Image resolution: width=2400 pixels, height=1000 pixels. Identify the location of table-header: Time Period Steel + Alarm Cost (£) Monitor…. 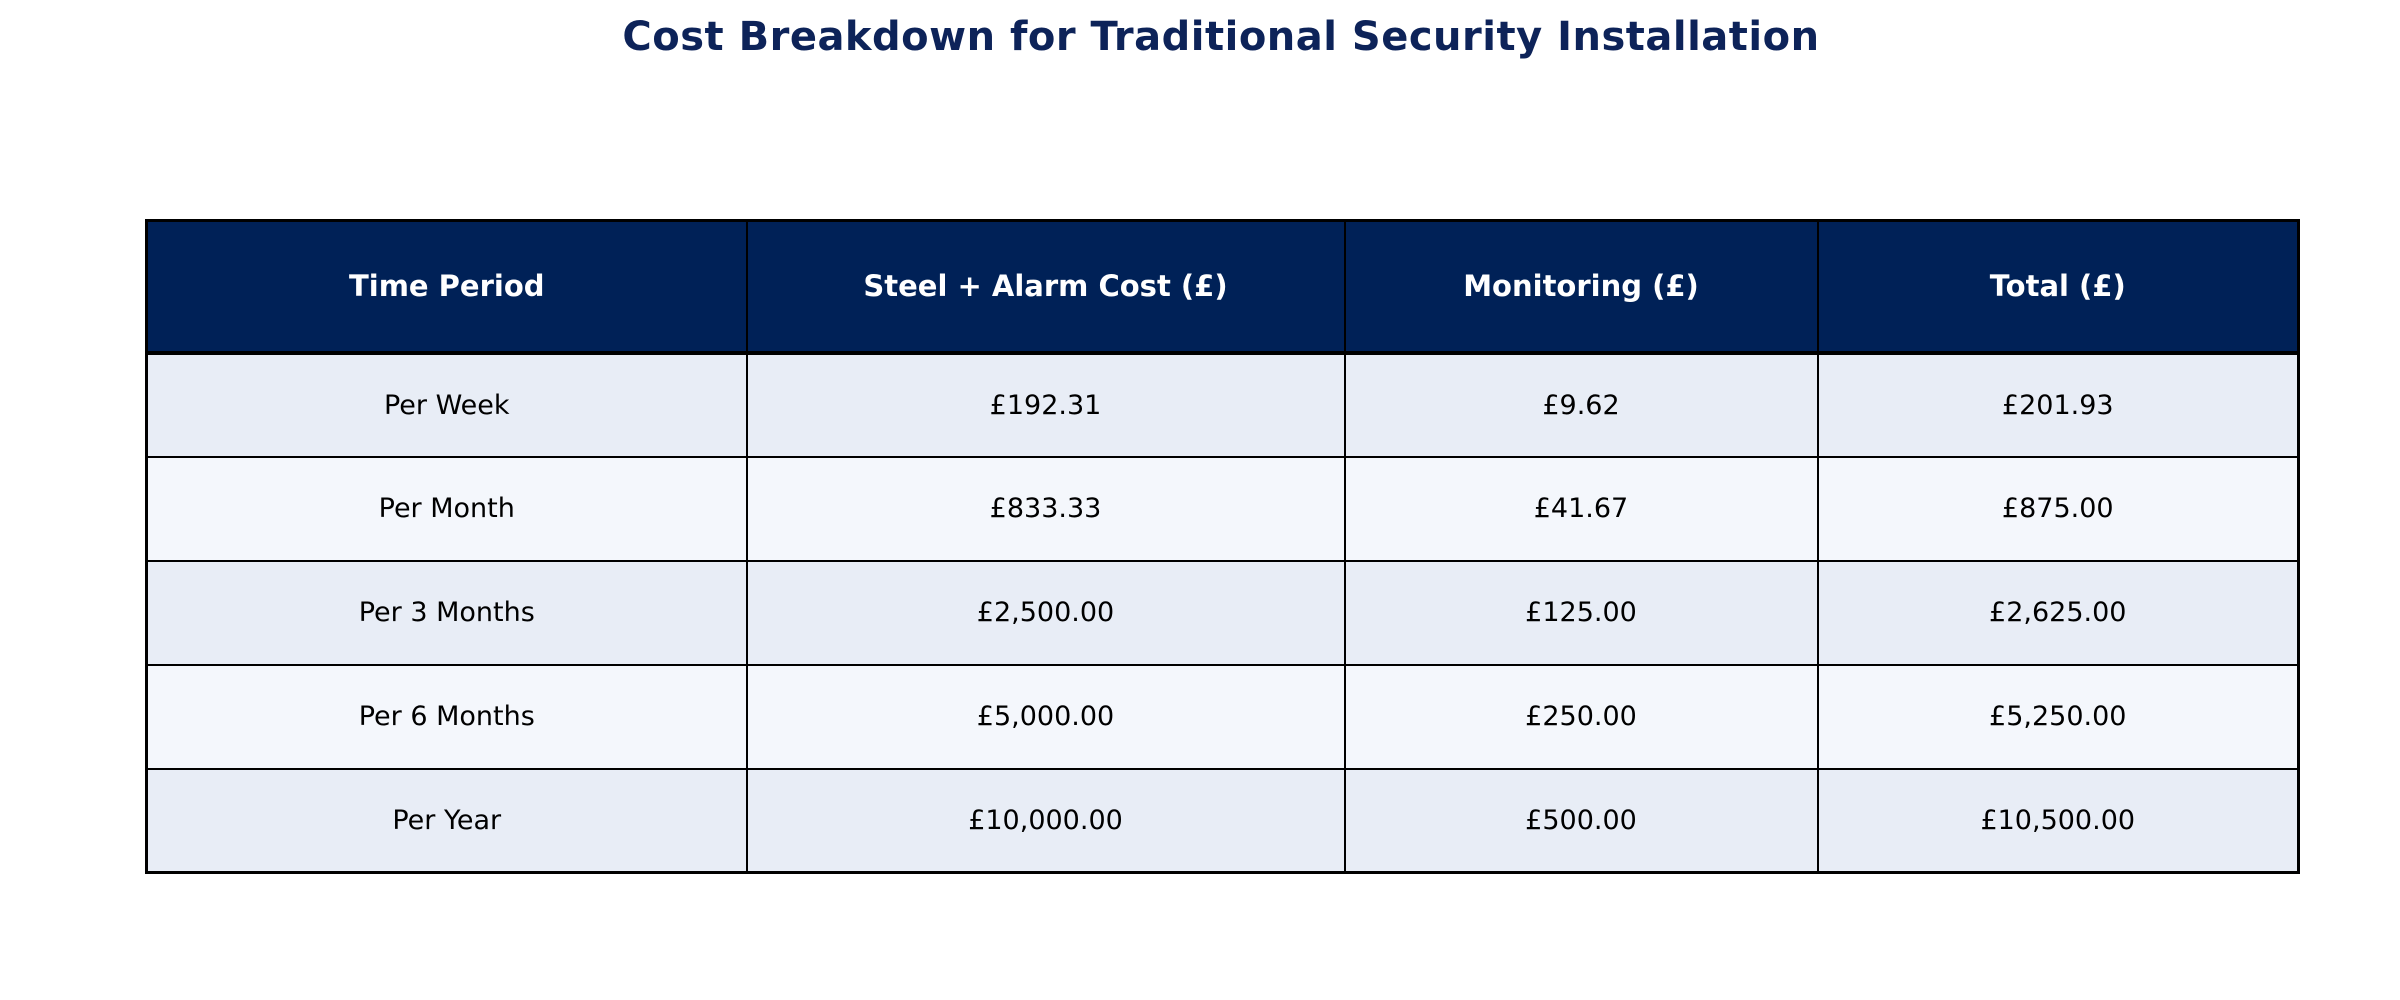
(1222, 287).